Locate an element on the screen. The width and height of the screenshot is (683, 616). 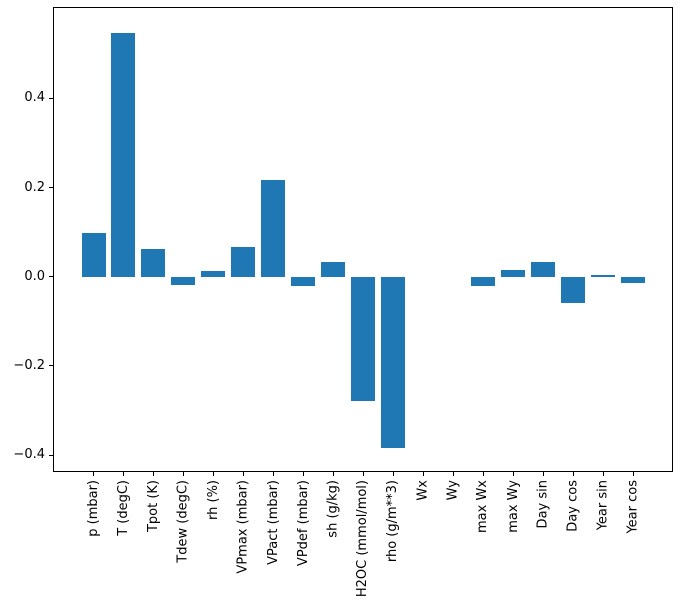
bar-vpdef-mbar is located at coordinates (303, 281).